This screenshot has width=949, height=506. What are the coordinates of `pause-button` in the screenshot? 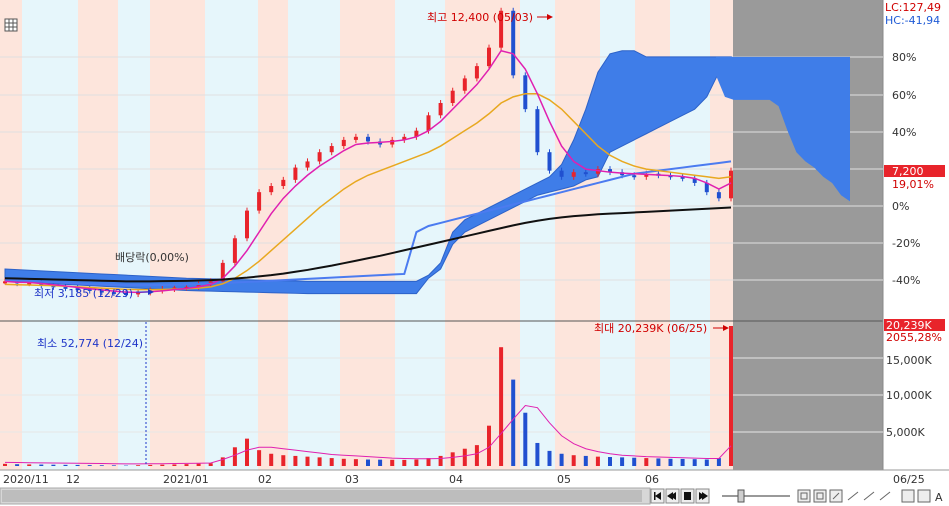 It's located at (687, 496).